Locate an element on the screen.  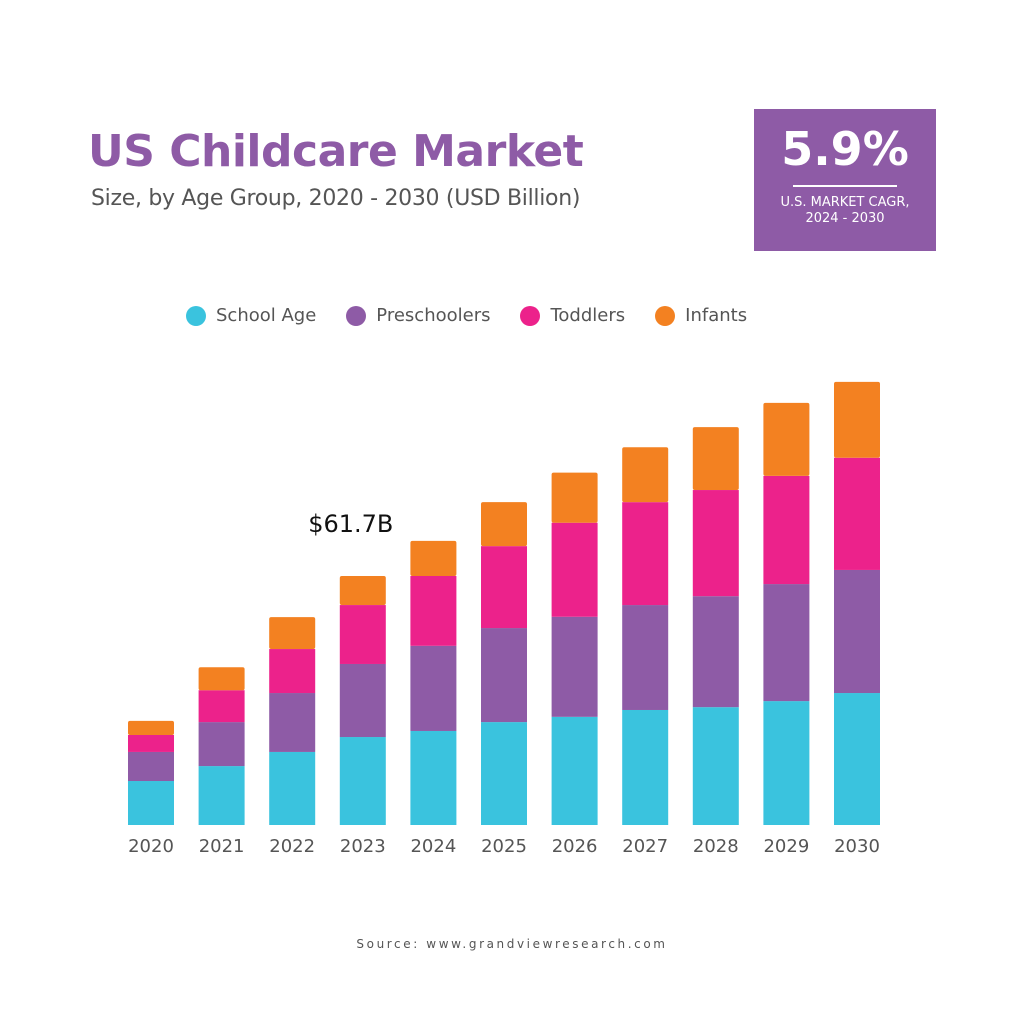
legend-label: Preschoolers is located at coordinates (433, 315).